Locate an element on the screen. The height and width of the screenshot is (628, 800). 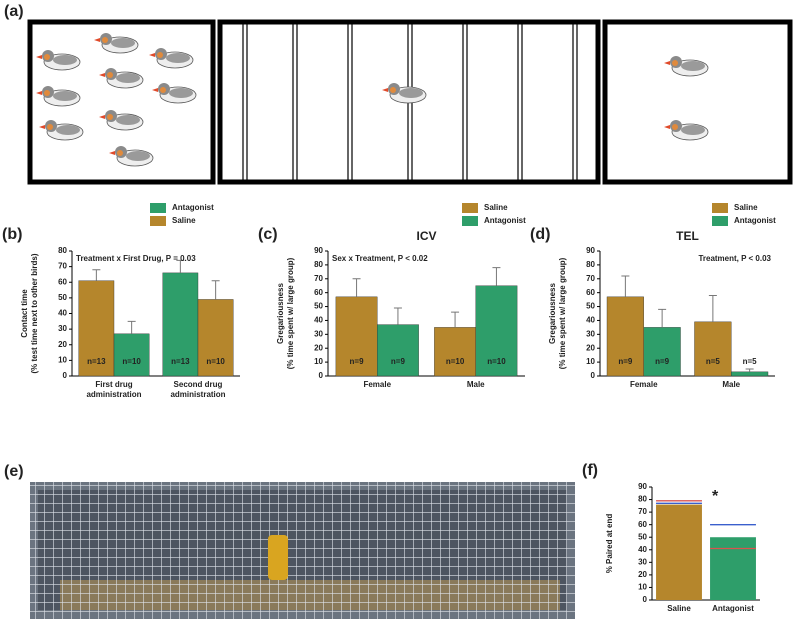
x-tick-label: Second drug administration is located at coordinates (198, 389).